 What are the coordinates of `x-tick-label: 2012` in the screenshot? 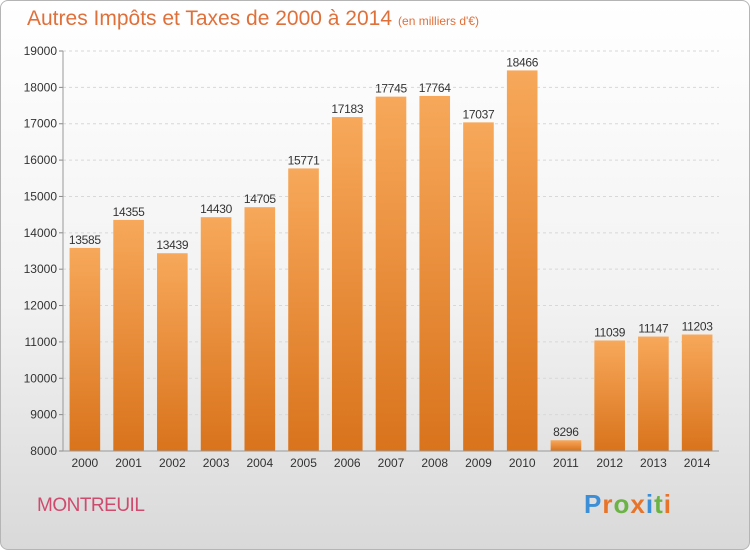 It's located at (609, 463).